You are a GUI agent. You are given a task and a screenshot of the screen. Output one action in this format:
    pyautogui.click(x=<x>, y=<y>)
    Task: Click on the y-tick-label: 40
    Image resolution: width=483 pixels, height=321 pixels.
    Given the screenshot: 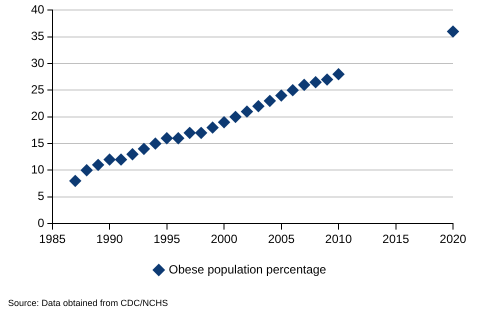 What is the action you would take?
    pyautogui.click(x=37, y=9)
    